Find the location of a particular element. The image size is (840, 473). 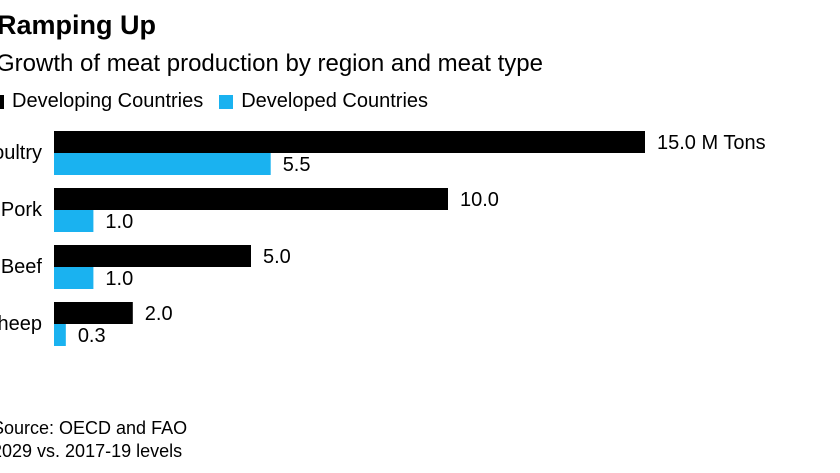

data-label-poultry-developed: 5.5 is located at coordinates (297, 165).